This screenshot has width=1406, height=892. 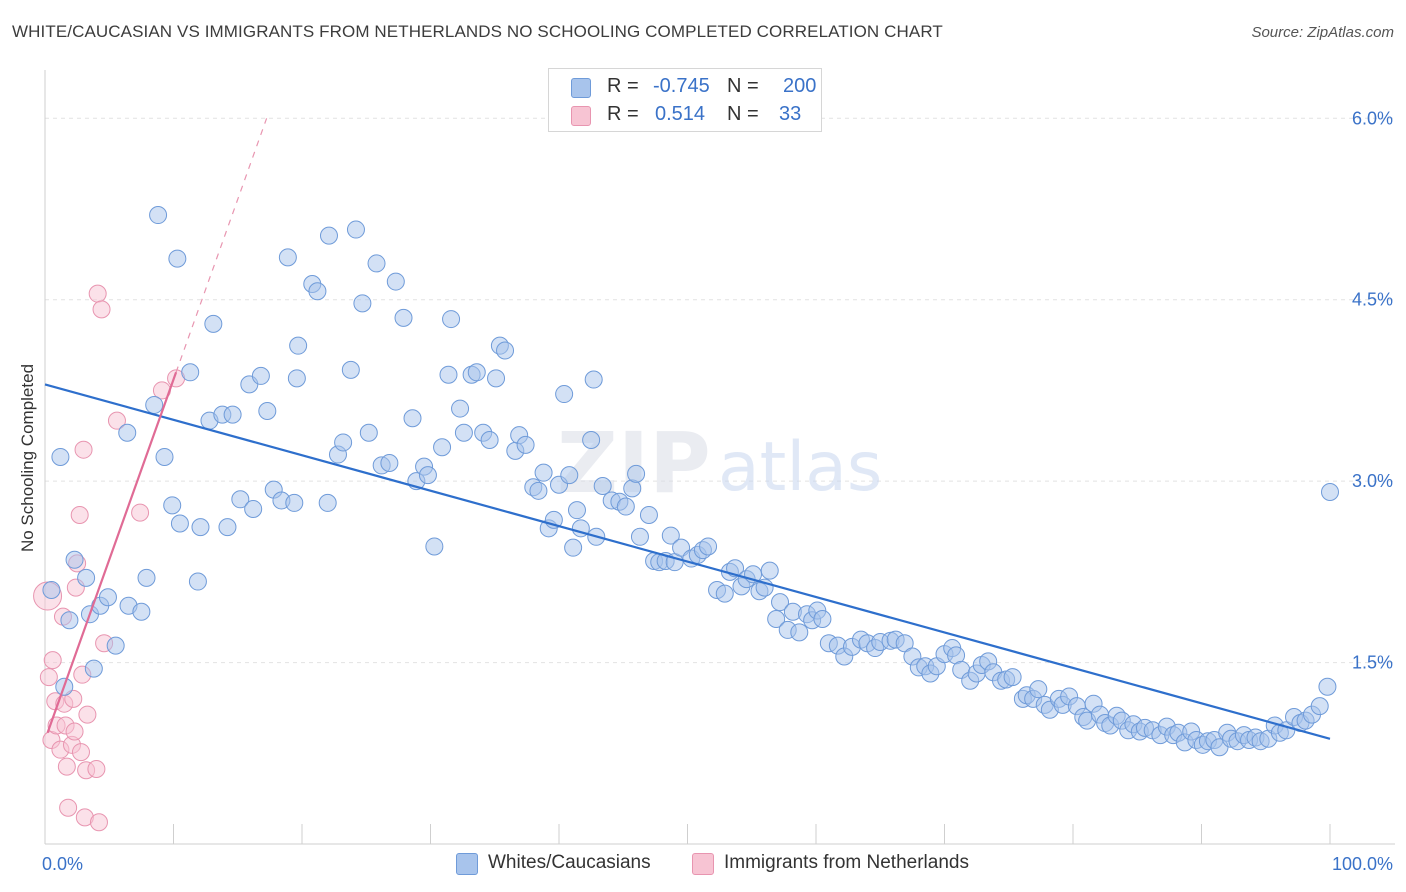 What do you see at coordinates (800, 467) in the screenshot?
I see `watermark-atlas: atlas` at bounding box center [800, 467].